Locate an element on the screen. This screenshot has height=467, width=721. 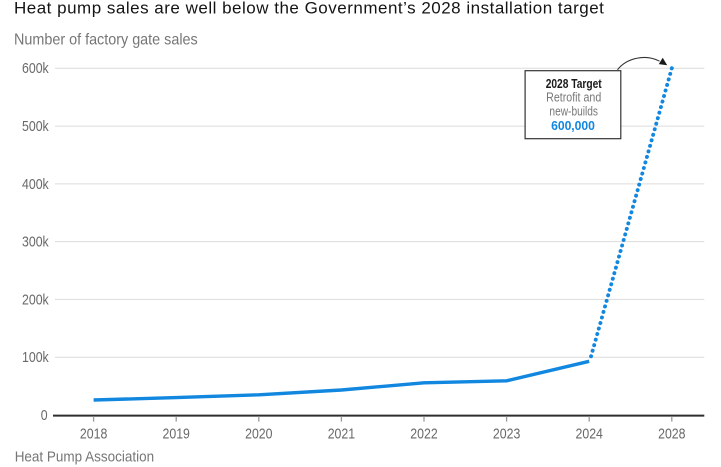
svg-text: 400k is located at coordinates (35, 184).